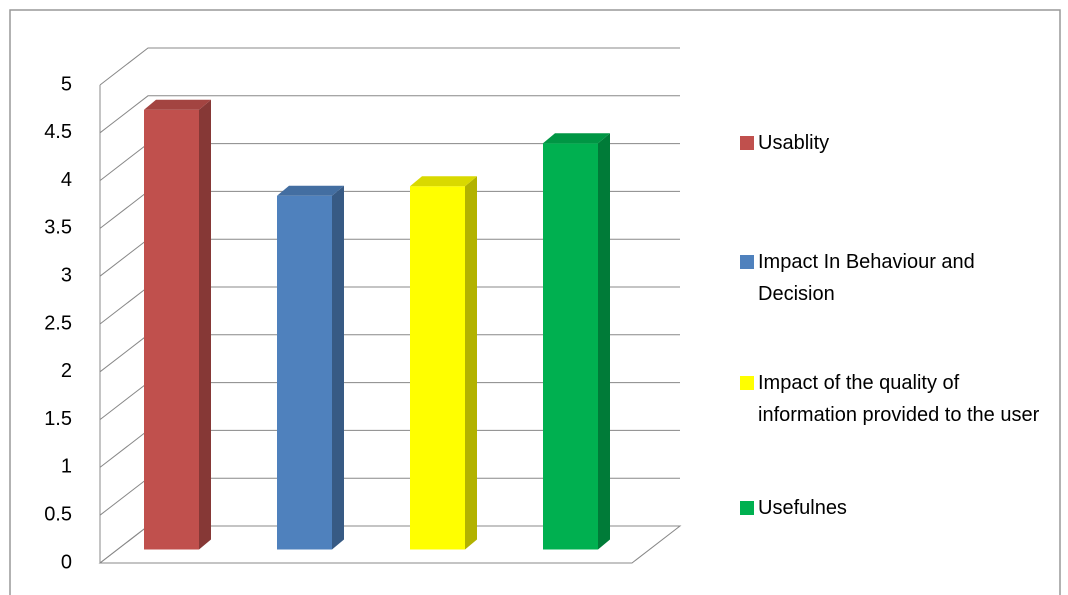 This screenshot has height=595, width=1068. Describe the element at coordinates (58, 323) in the screenshot. I see `y-tick-label: 2.5` at that location.